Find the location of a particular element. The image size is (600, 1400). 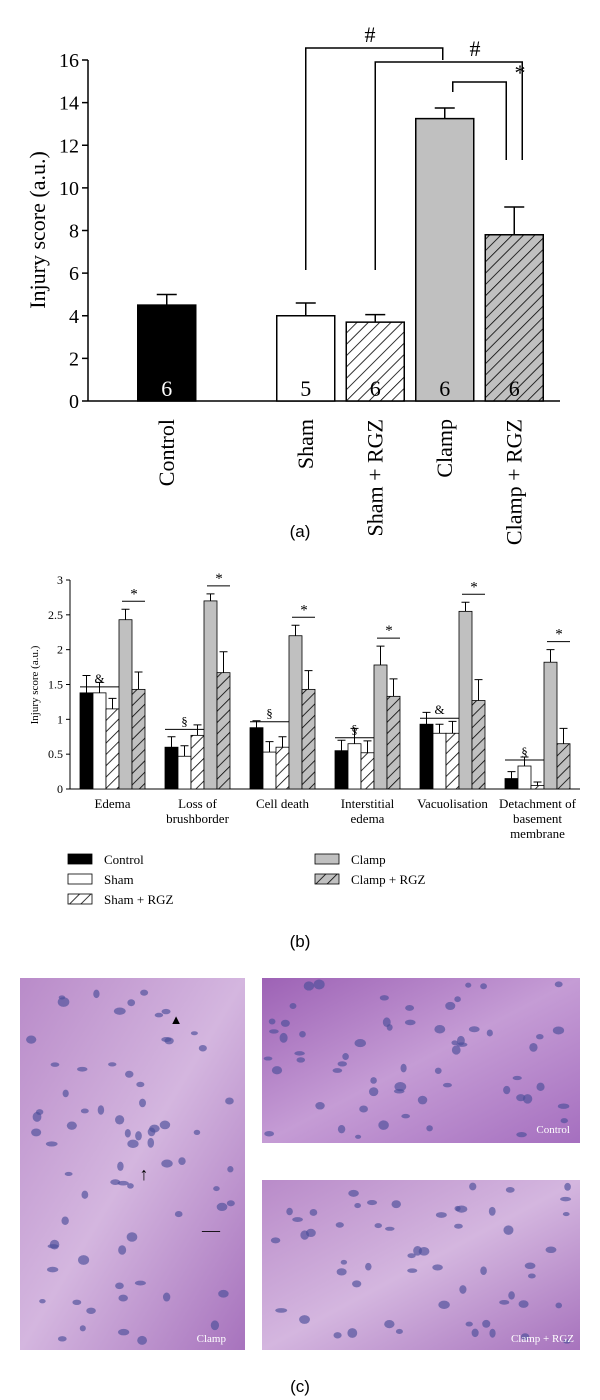

legend-label: Sham is located at coordinates (119, 879).